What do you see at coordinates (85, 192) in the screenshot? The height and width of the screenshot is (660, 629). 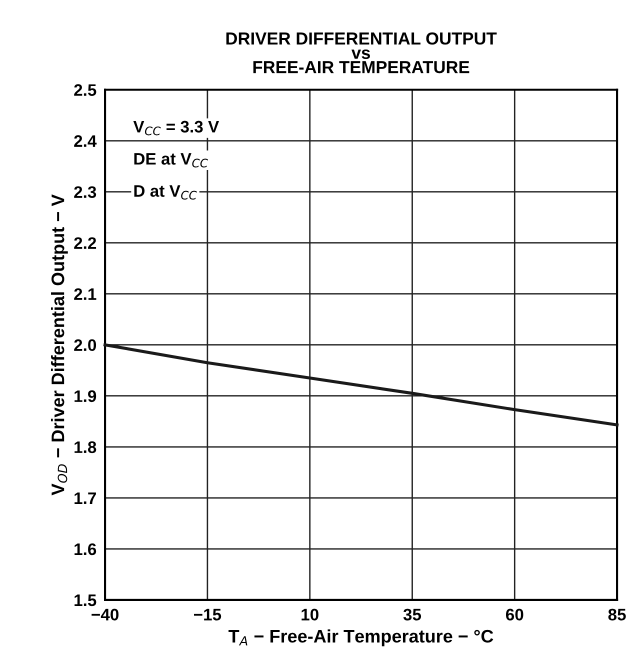 I see `y-tick-label: 2.3` at bounding box center [85, 192].